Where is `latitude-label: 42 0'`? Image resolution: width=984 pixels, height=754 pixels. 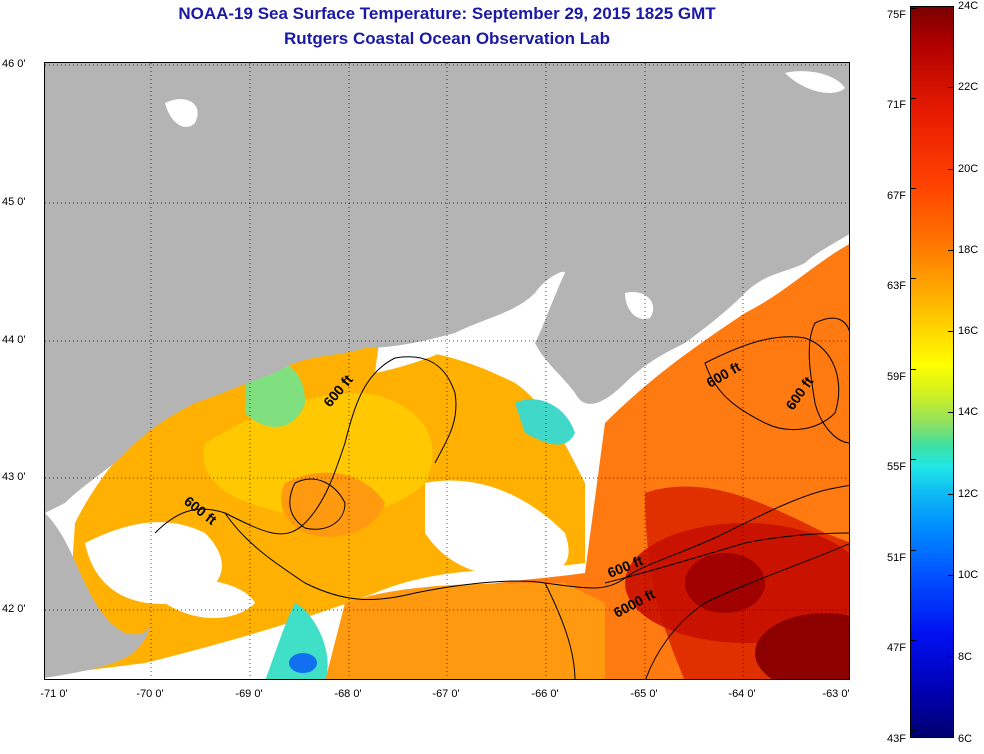
latitude-label: 42 0' is located at coordinates (14, 609).